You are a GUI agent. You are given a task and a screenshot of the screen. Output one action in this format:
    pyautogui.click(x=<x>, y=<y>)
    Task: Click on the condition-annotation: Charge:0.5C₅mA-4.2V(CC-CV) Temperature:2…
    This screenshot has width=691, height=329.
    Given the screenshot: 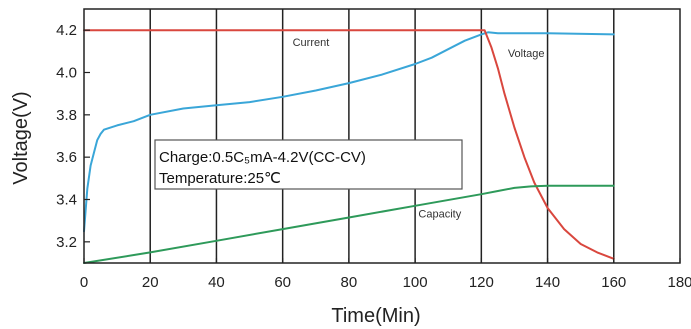 What is the action you would take?
    pyautogui.click(x=308, y=164)
    